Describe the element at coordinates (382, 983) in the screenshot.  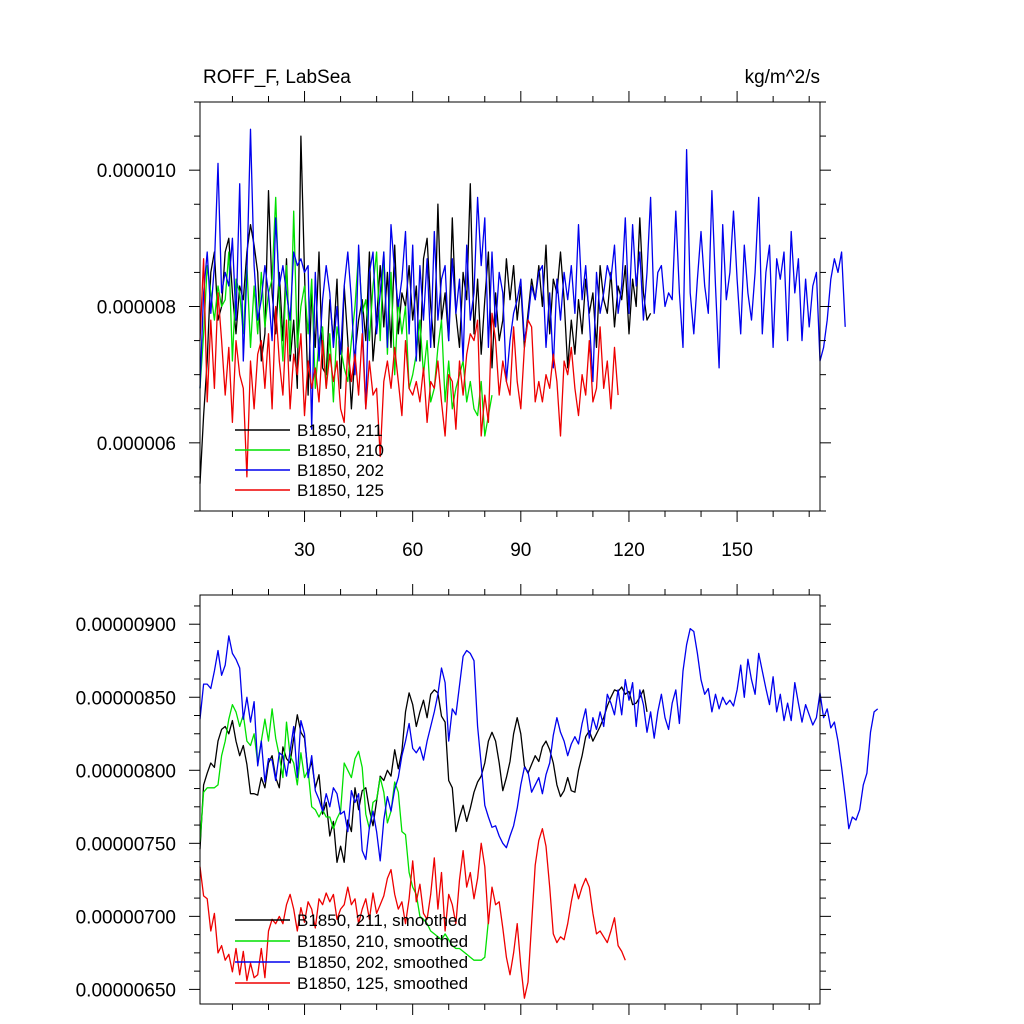
I see `bottom-legend-label-3: B1850, 125, smoothed` at that location.